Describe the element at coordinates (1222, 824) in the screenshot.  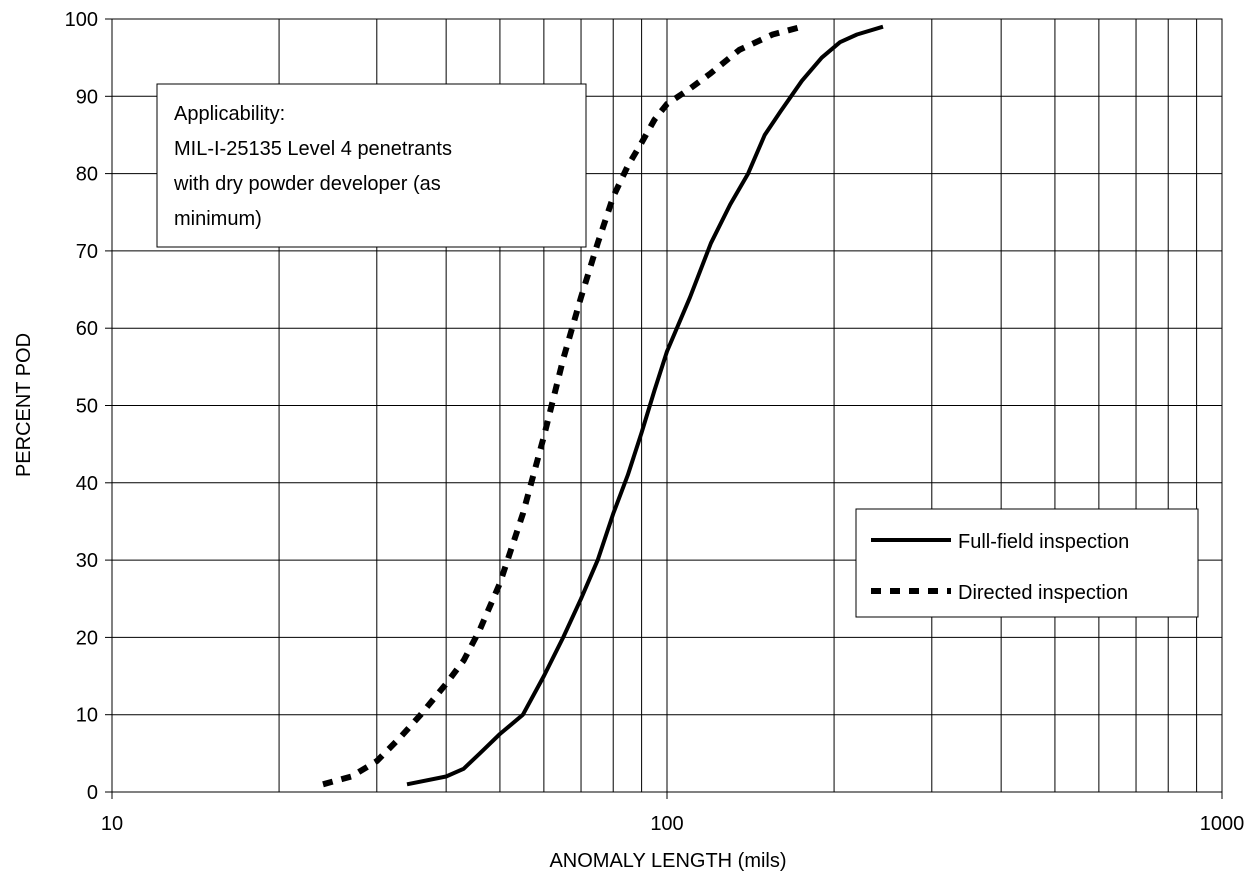
I see `x-tick-label: 1000` at that location.